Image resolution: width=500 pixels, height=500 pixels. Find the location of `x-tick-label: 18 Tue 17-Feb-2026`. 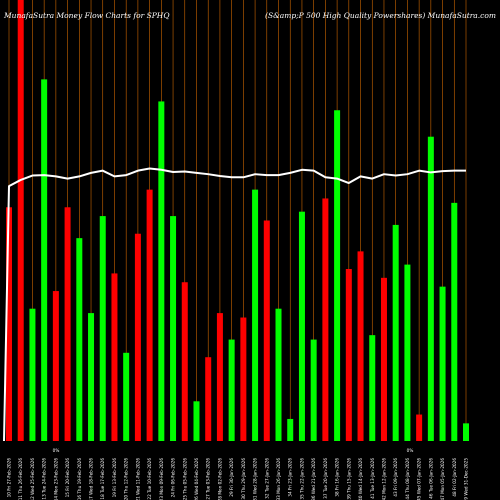

x-tick-label: 18 Tue 17-Feb-2026 is located at coordinates (102, 479).